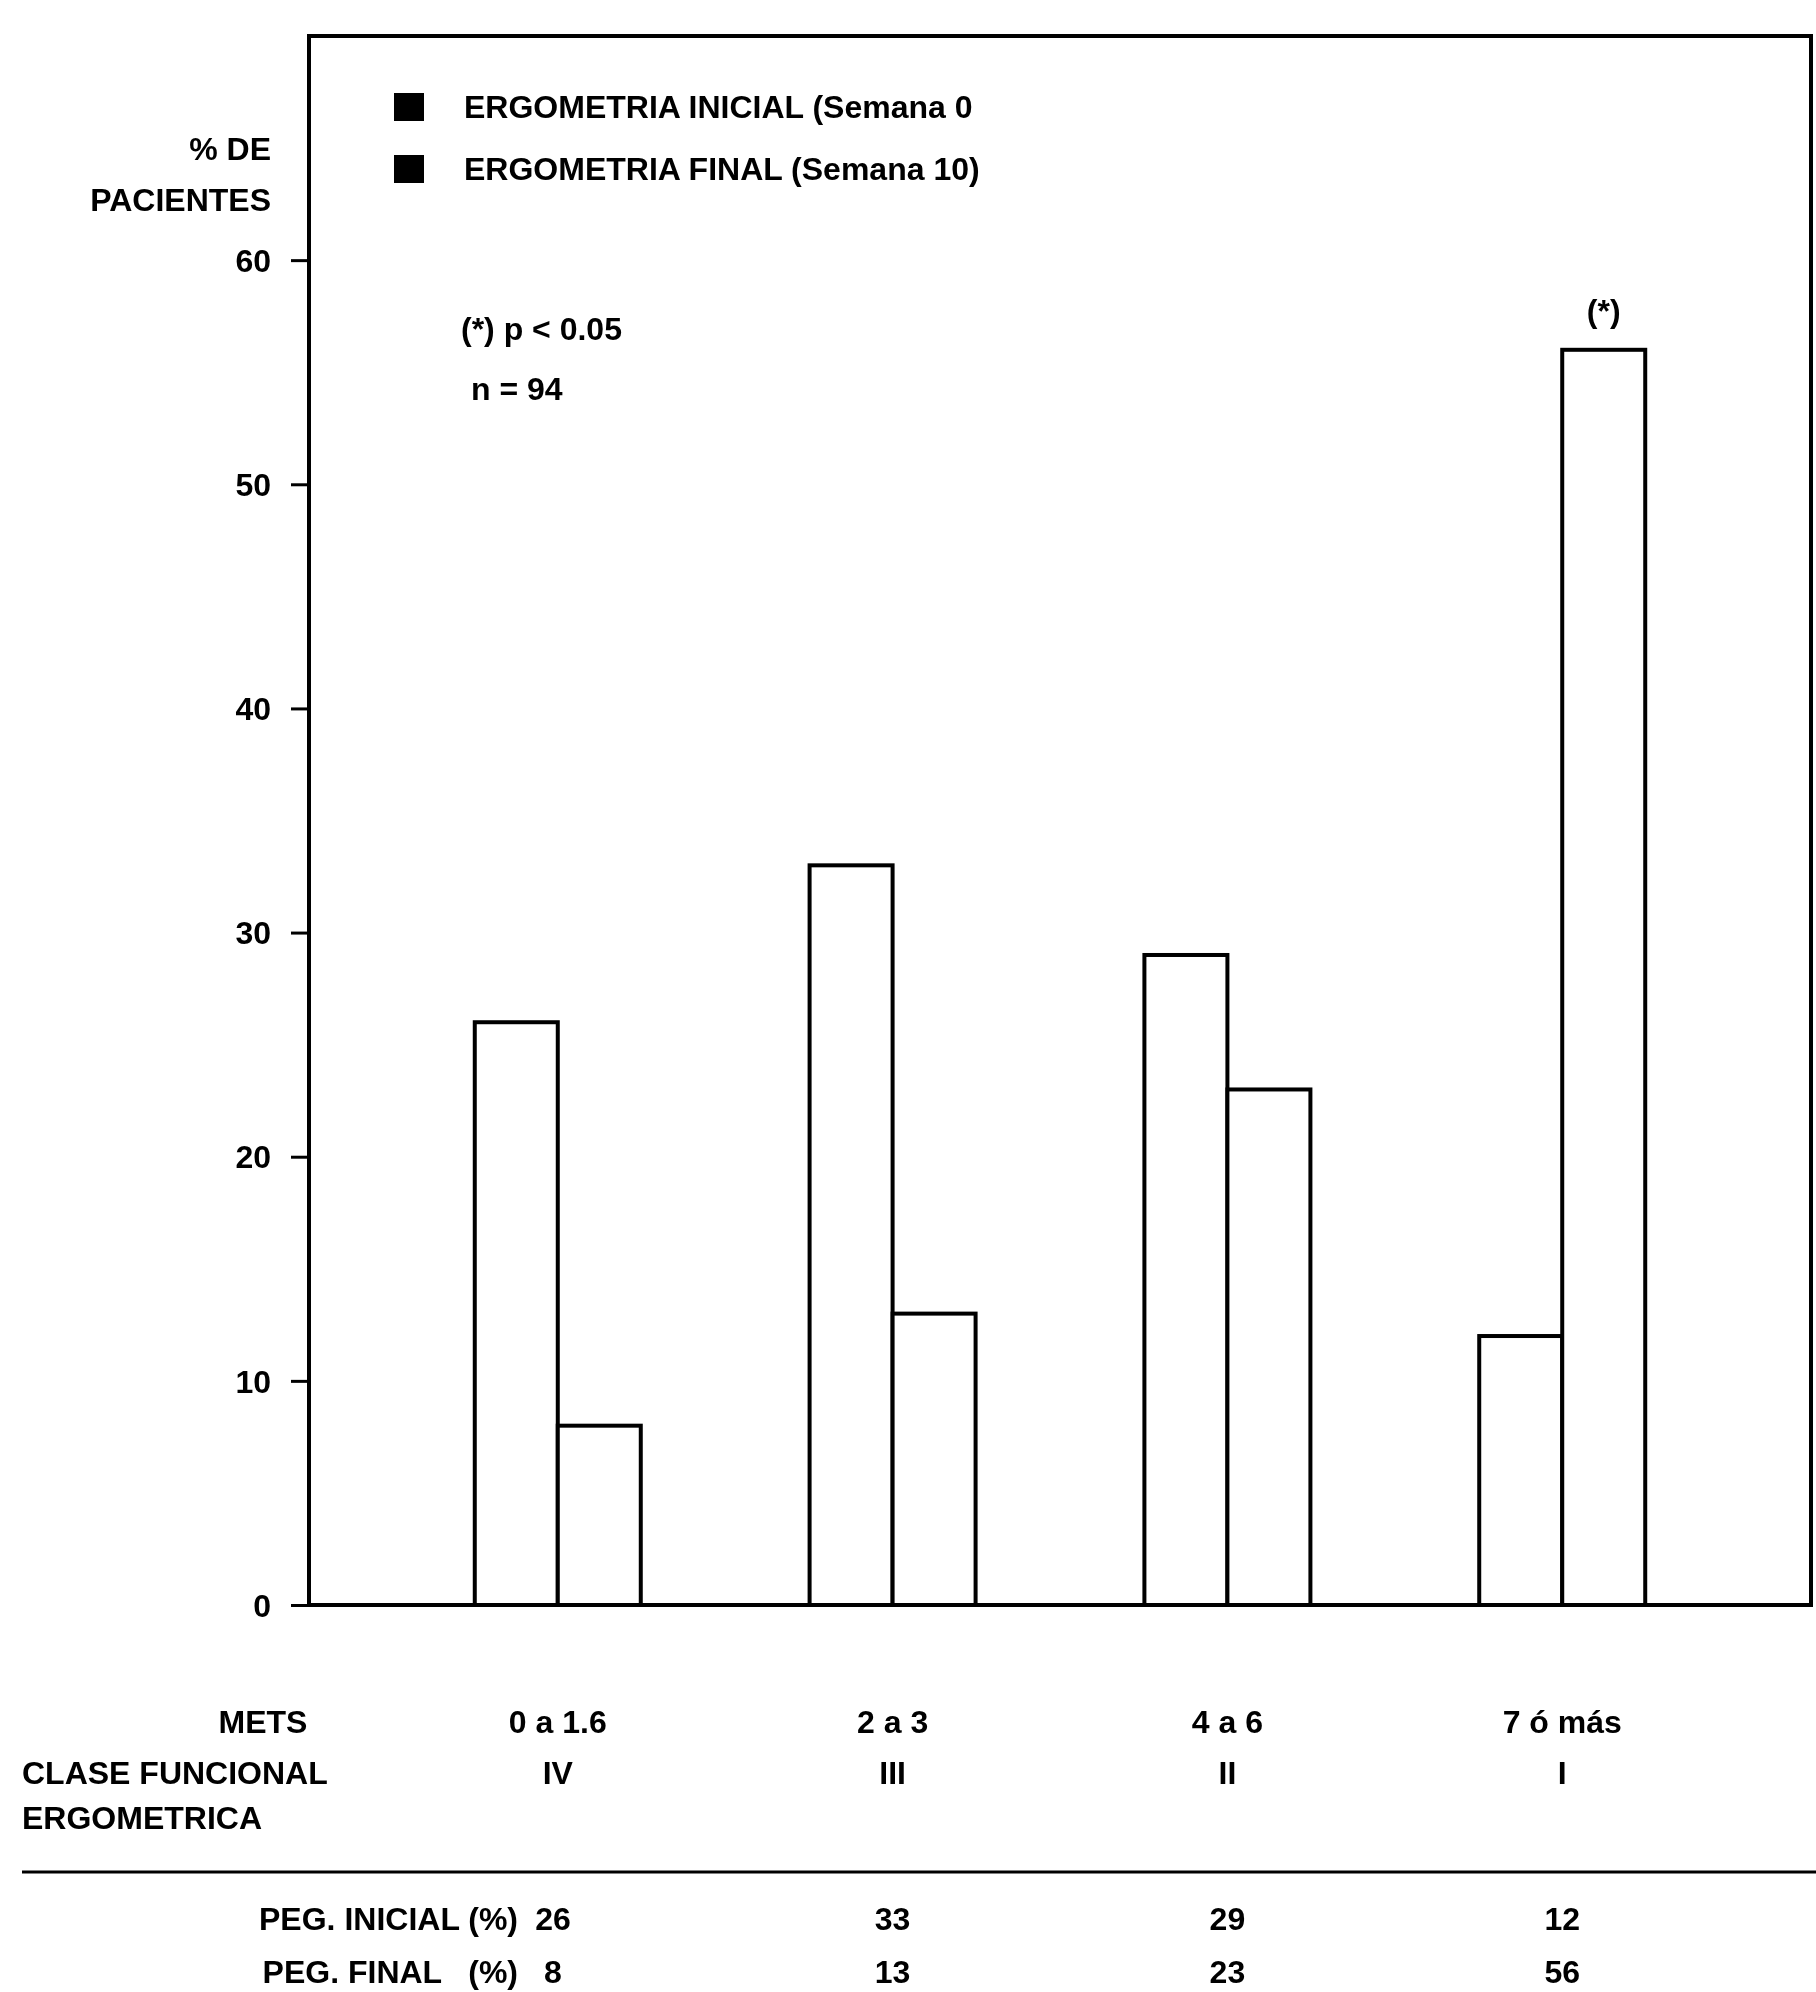 The width and height of the screenshot is (1816, 1992). I want to click on y-tick-label: 50, so click(253, 484).